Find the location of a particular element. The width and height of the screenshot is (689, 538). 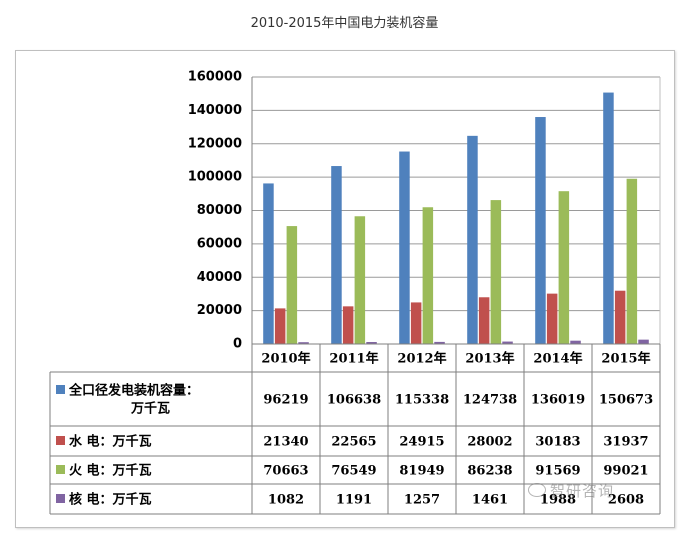

data-label: 106638 is located at coordinates (354, 400).